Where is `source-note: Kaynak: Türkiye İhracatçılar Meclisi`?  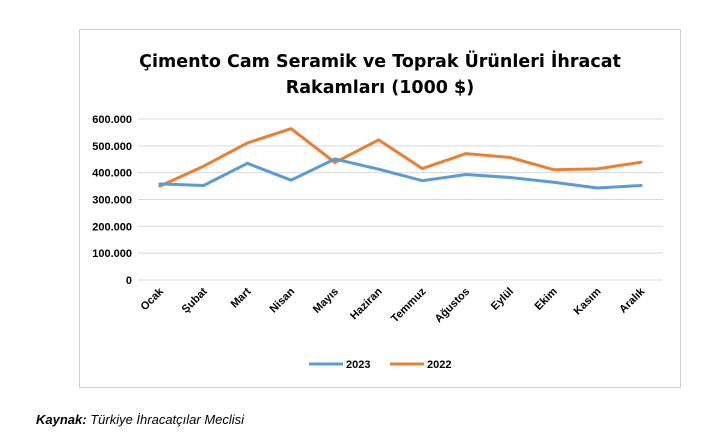 source-note: Kaynak: Türkiye İhracatçılar Meclisi is located at coordinates (140, 419).